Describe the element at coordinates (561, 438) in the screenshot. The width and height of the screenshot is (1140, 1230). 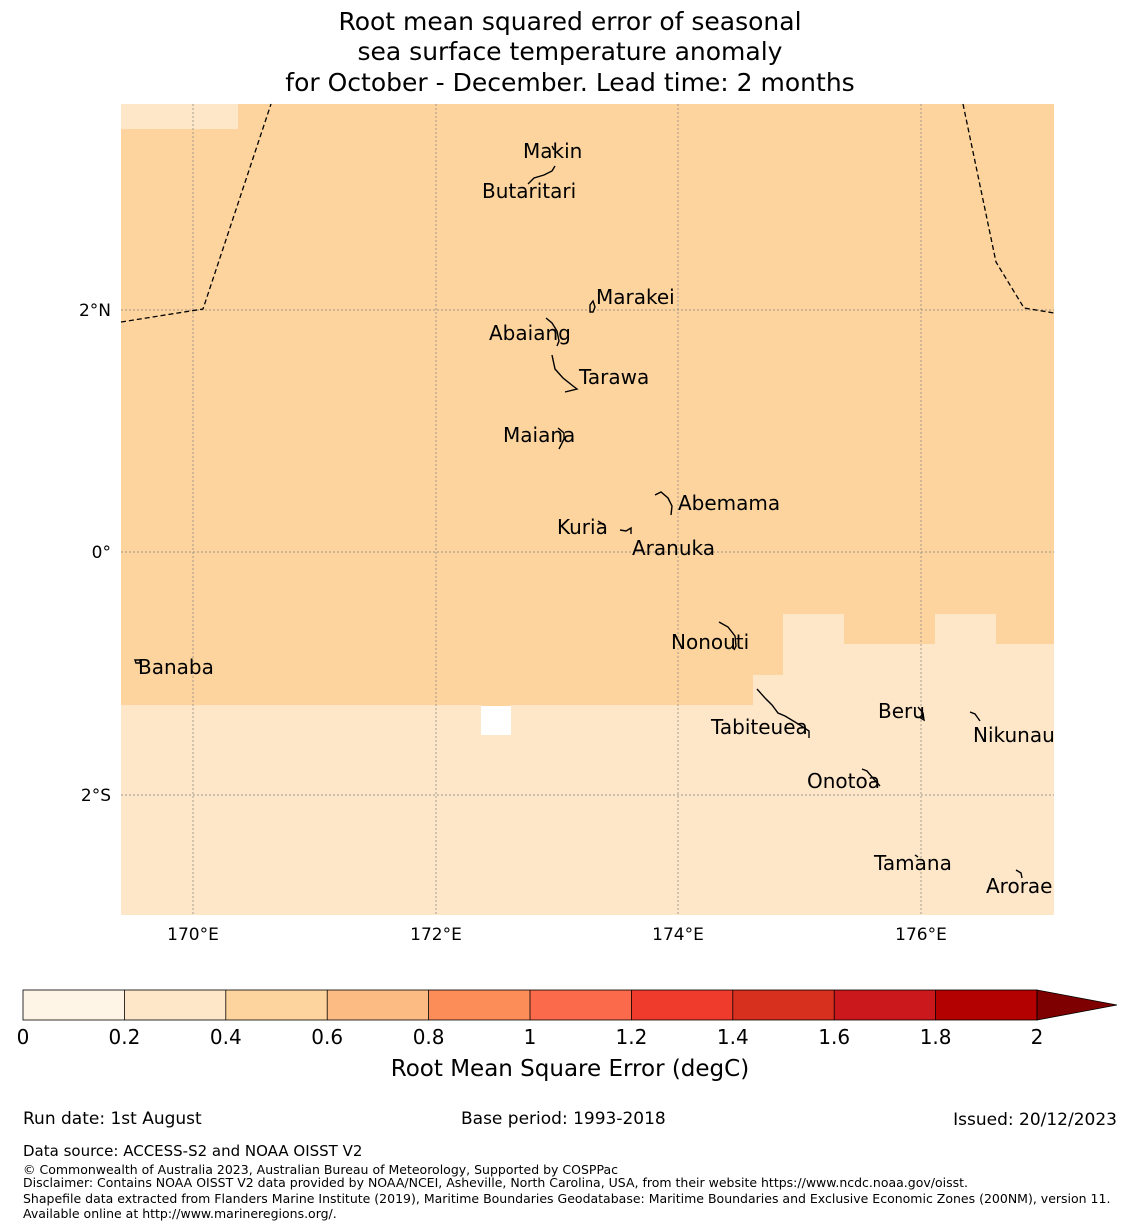
I see `maiana-outline` at that location.